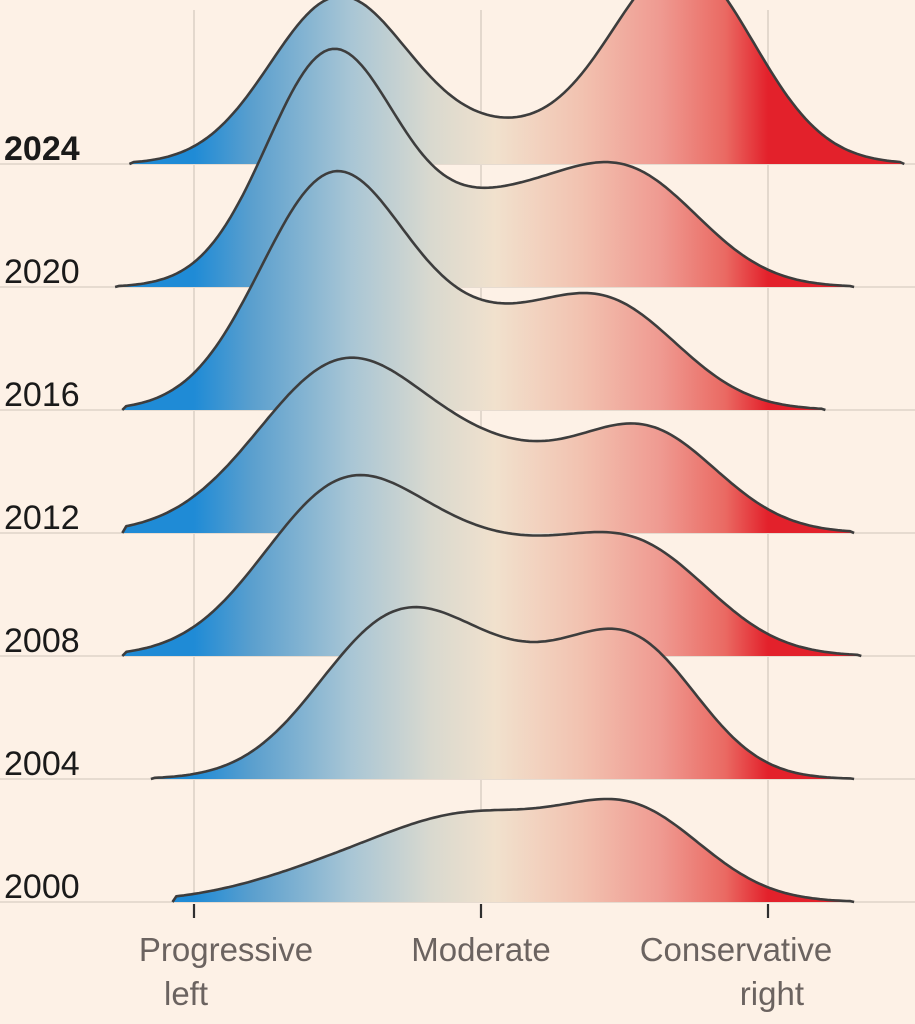  I want to click on ridge-2000, so click(513, 850).